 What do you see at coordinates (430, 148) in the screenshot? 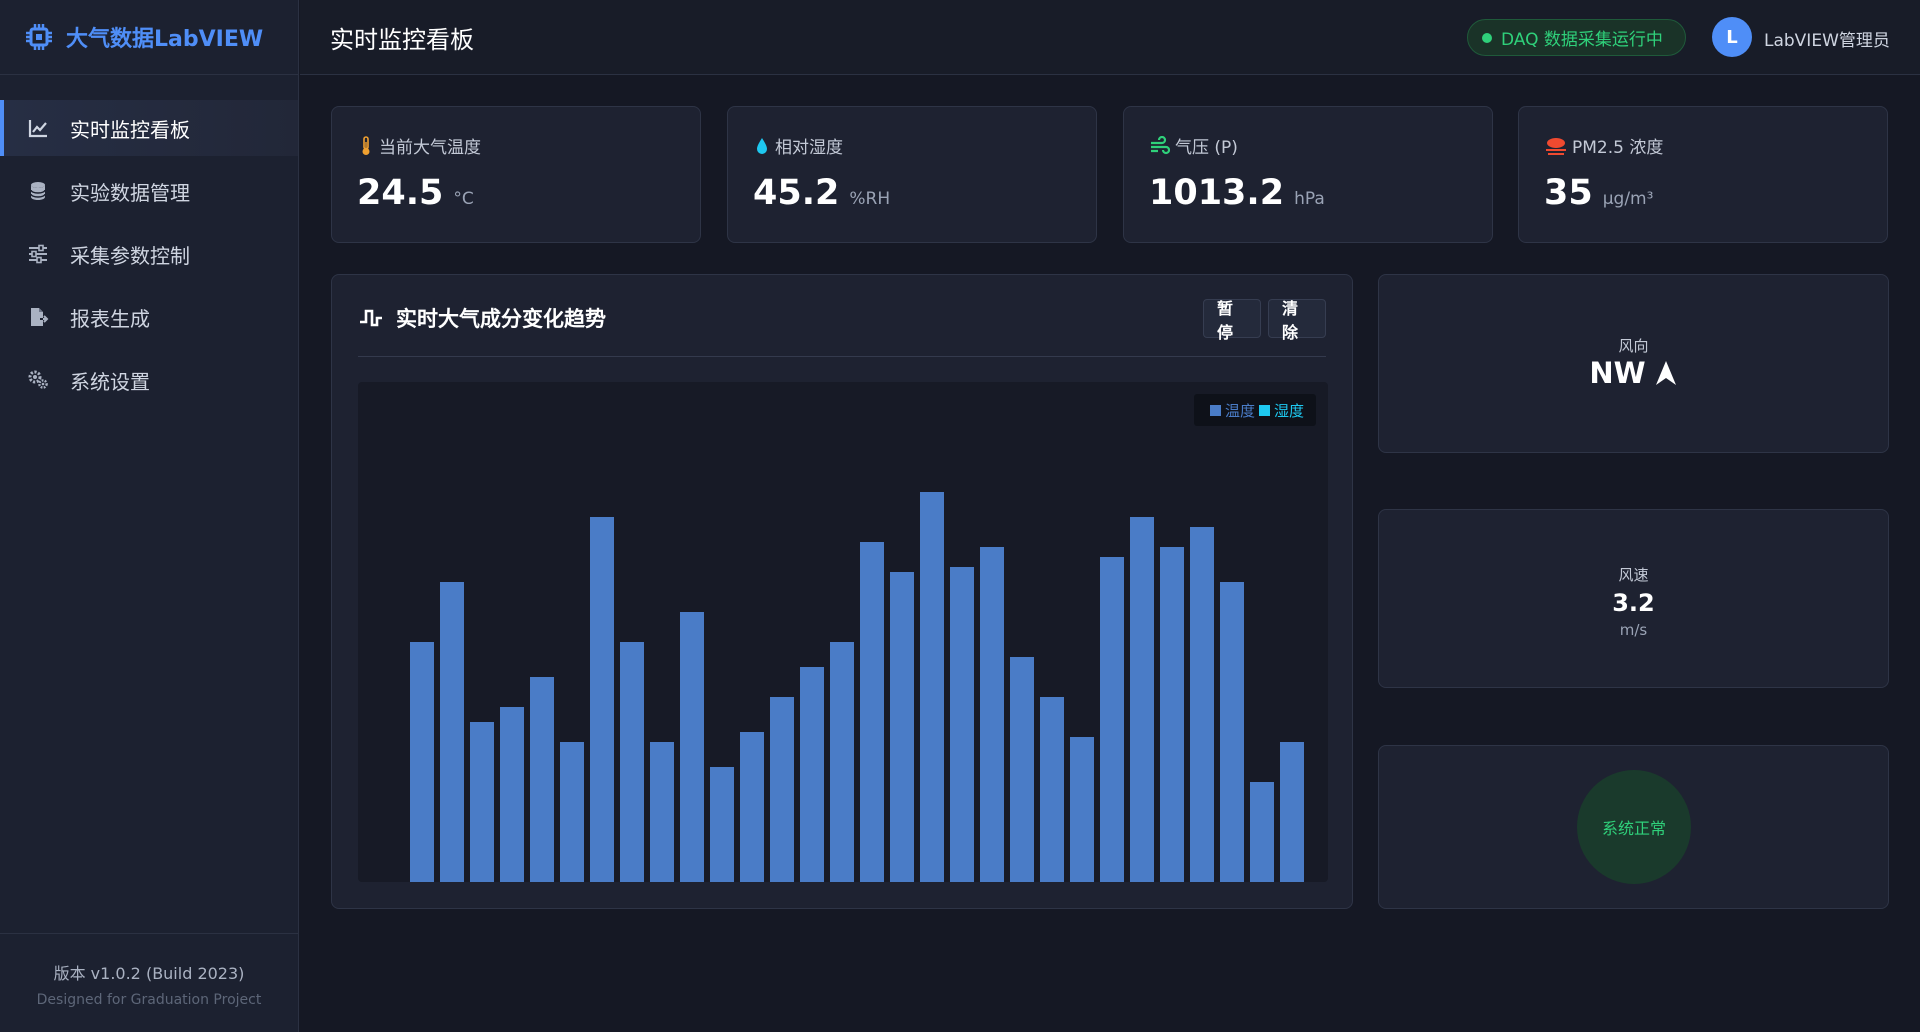
I see `stat-label-text: 当前大气温度` at bounding box center [430, 148].